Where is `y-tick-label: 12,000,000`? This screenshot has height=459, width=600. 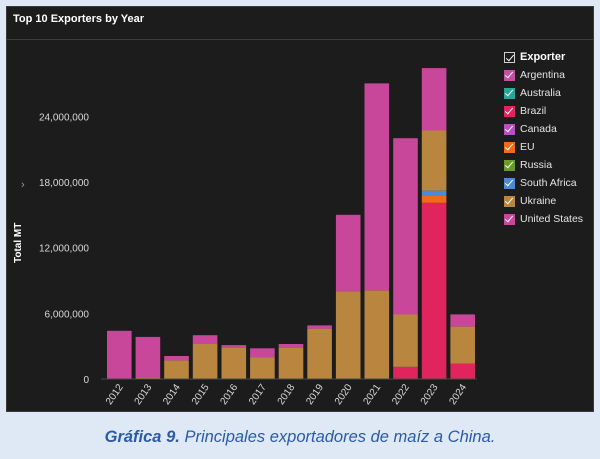 y-tick-label: 12,000,000 is located at coordinates (64, 249).